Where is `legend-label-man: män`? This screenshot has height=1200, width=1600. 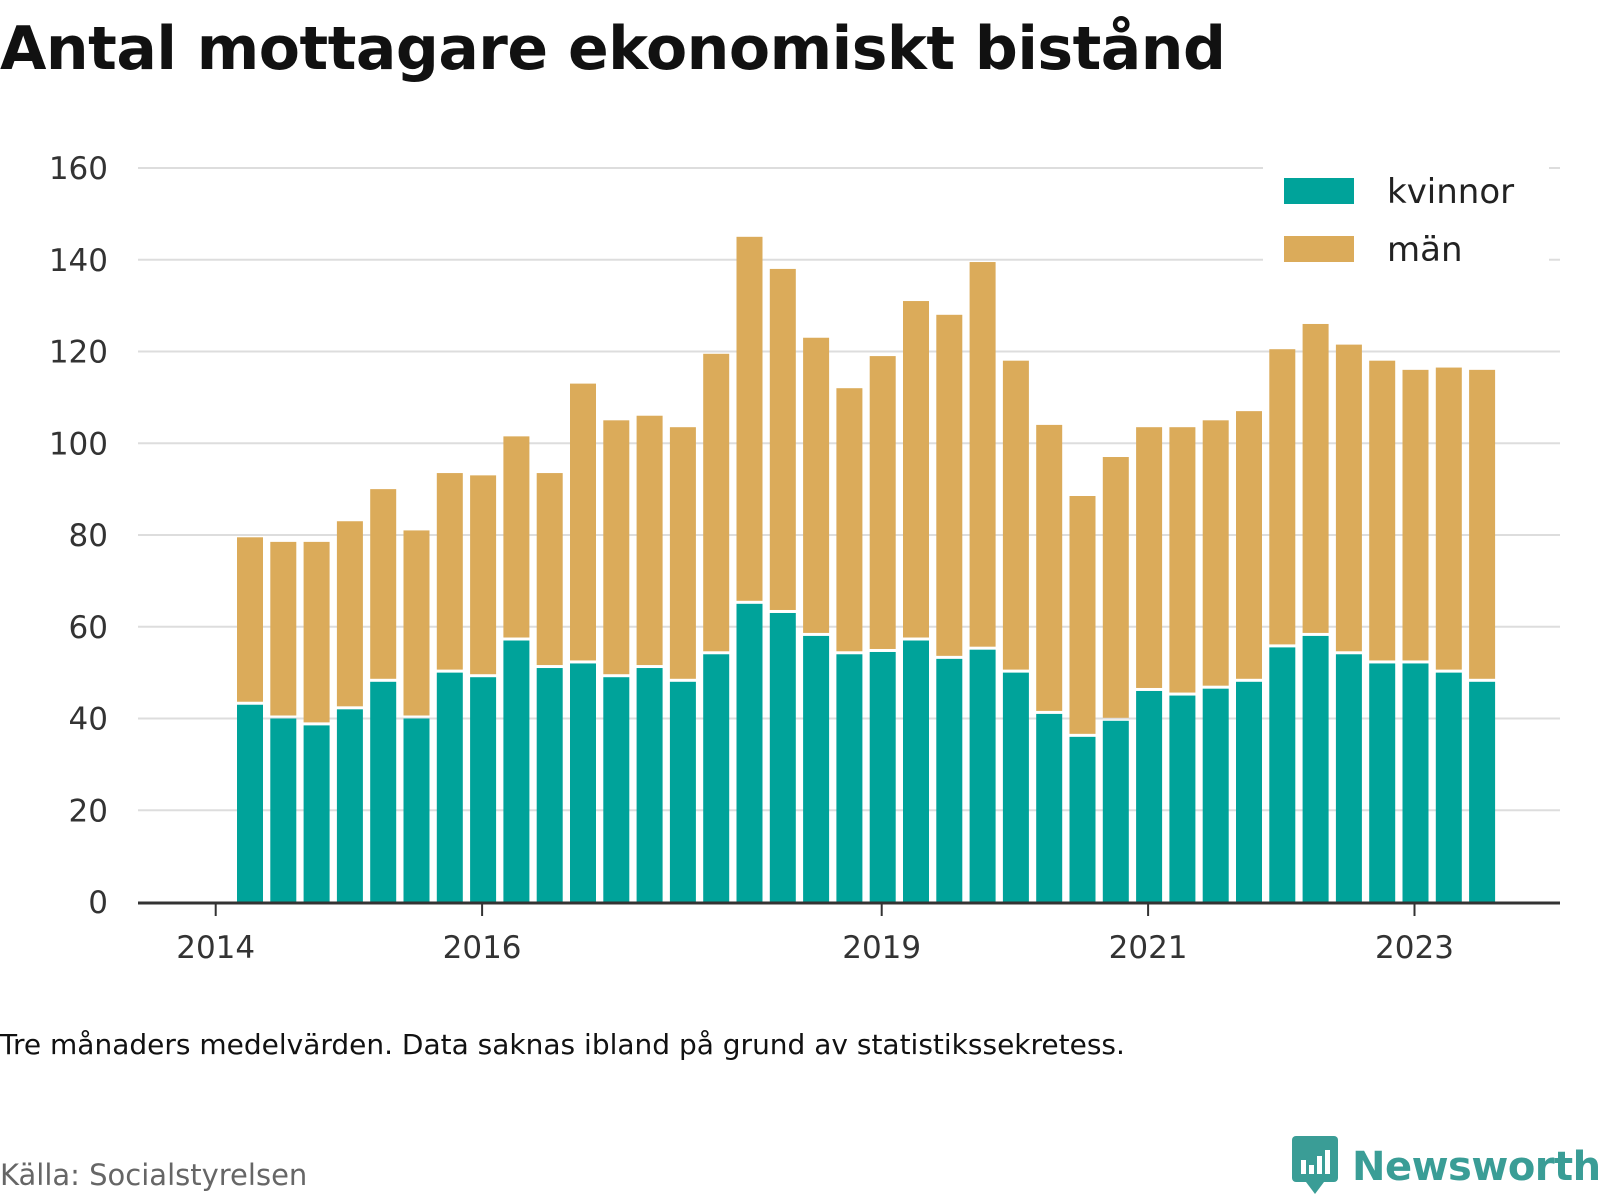
legend-label-man: män is located at coordinates (1425, 250).